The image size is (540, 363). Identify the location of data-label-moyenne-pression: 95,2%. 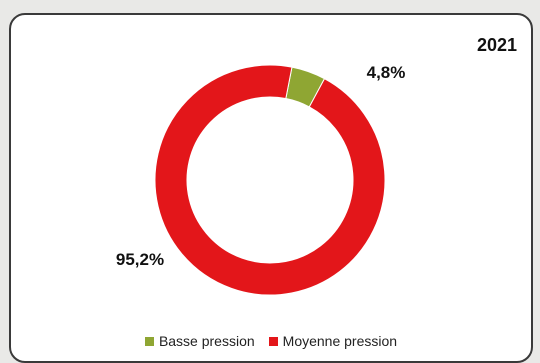
(140, 259).